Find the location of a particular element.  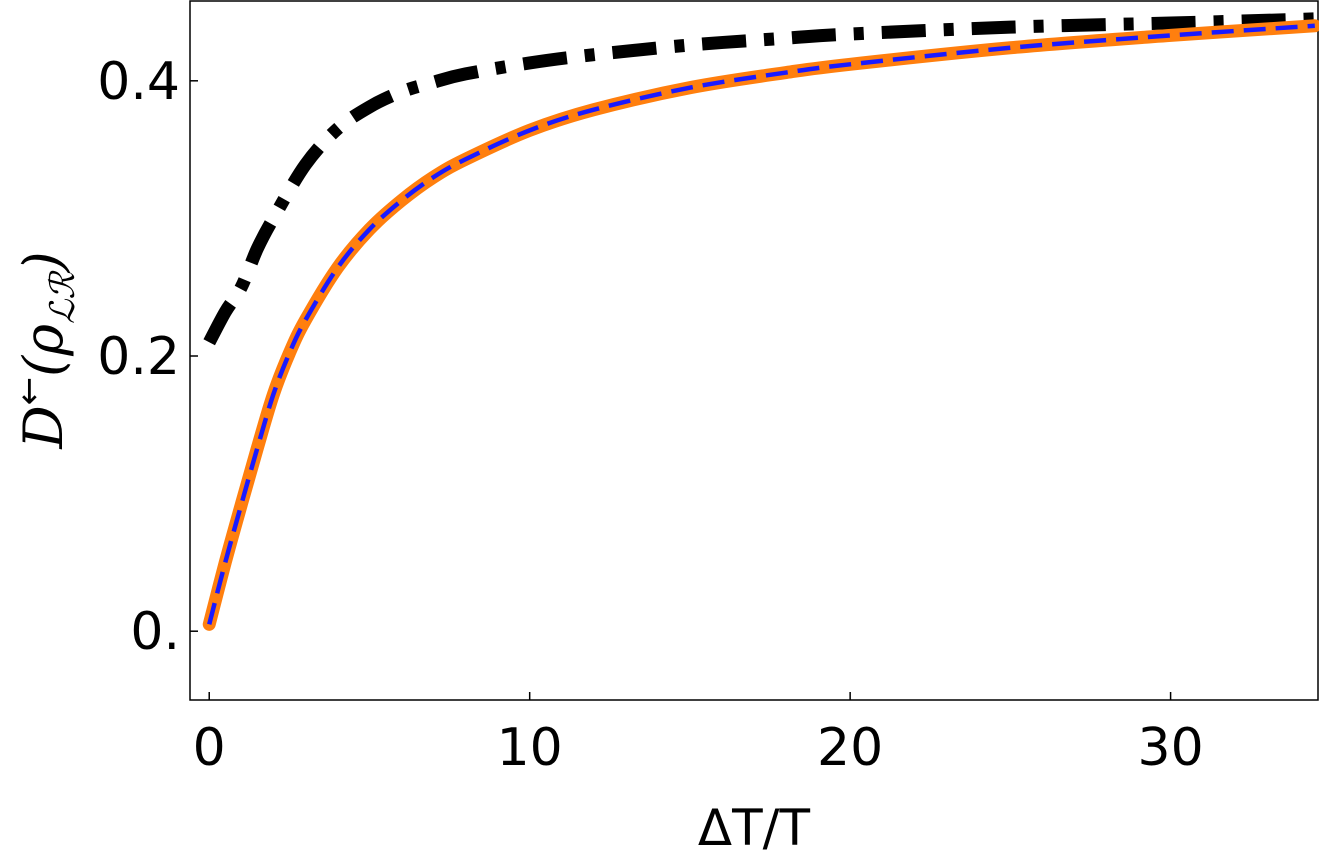

y-axis-title: D←(ρℒℛ) is located at coordinates (46, 350).